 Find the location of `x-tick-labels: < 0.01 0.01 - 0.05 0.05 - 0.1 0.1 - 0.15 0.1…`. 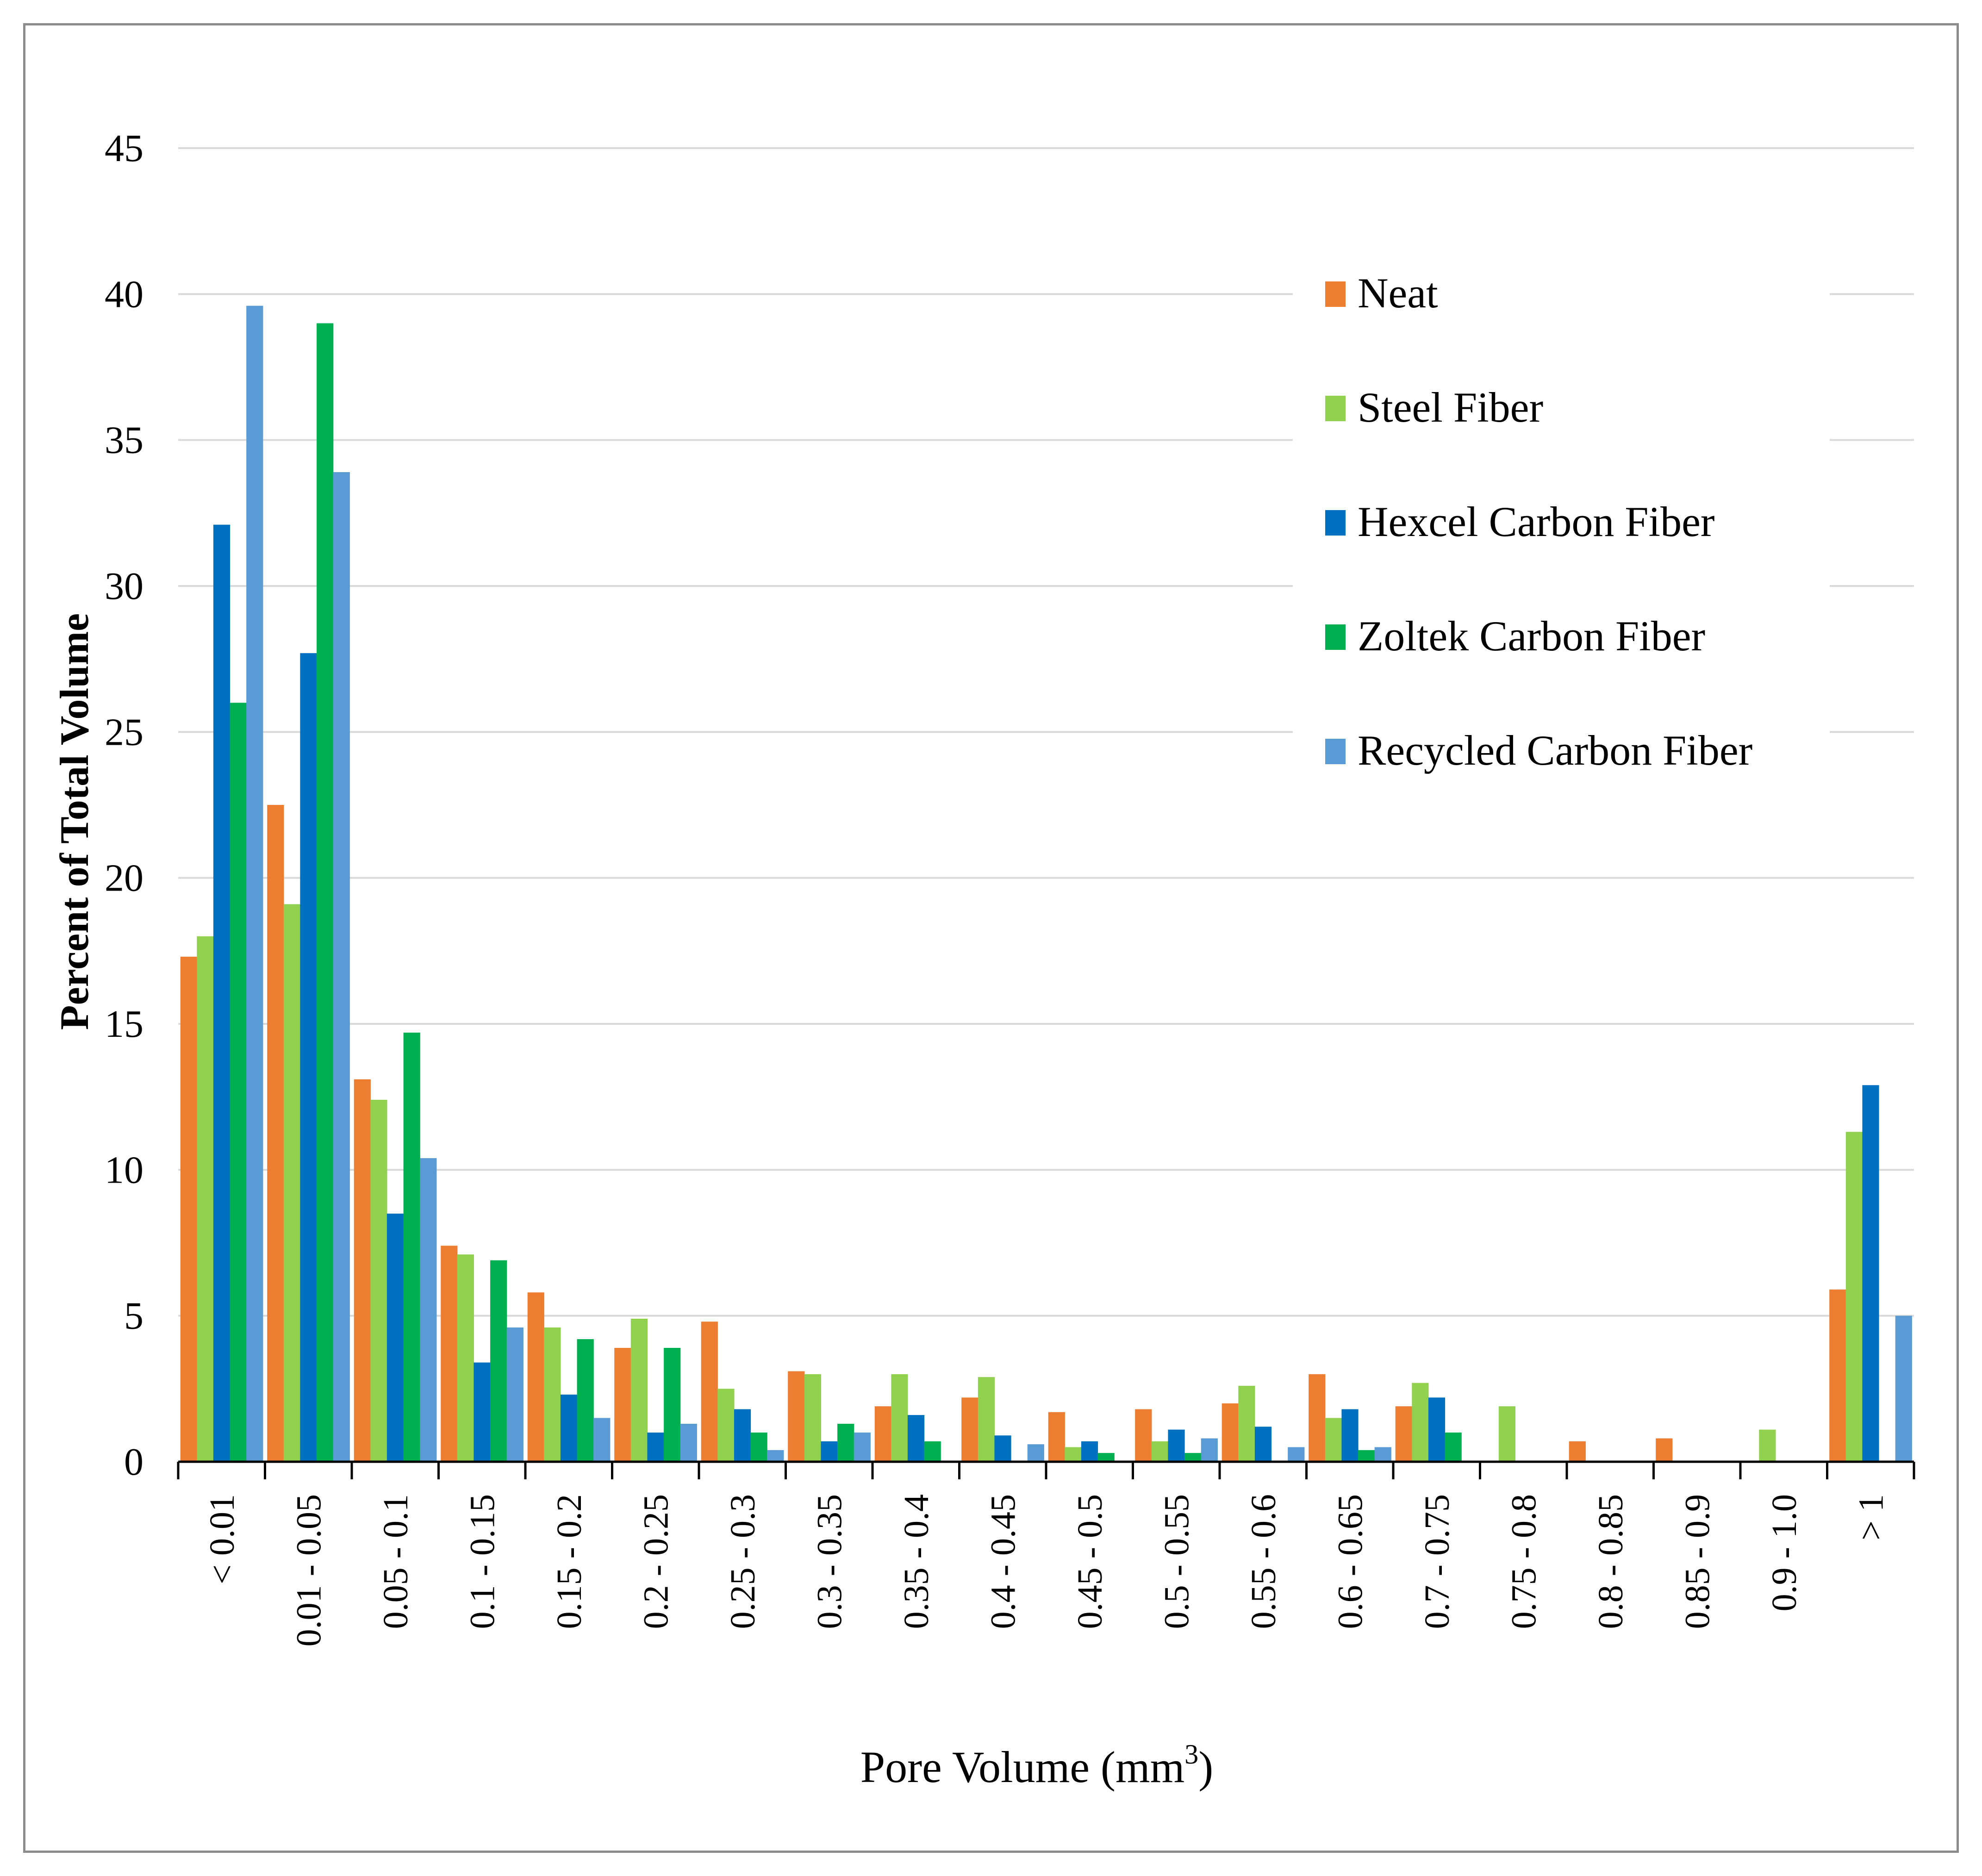

x-tick-labels: < 0.01 0.01 - 0.05 0.05 - 0.1 0.1 - 0.15 0.1… is located at coordinates (1047, 1570).